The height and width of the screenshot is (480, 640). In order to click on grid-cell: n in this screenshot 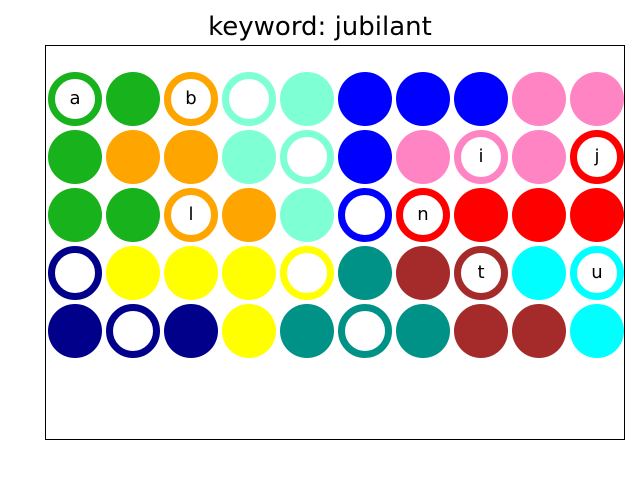, I will do `click(423, 215)`.